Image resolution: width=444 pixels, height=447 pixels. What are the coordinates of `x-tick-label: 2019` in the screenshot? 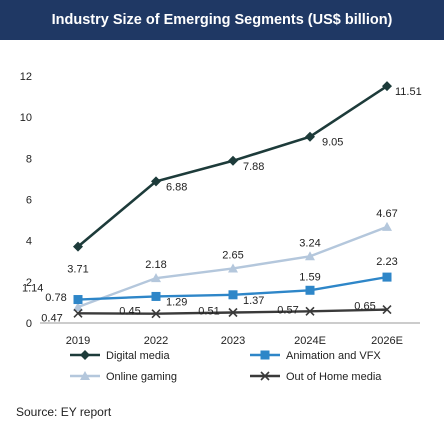 It's located at (78, 341).